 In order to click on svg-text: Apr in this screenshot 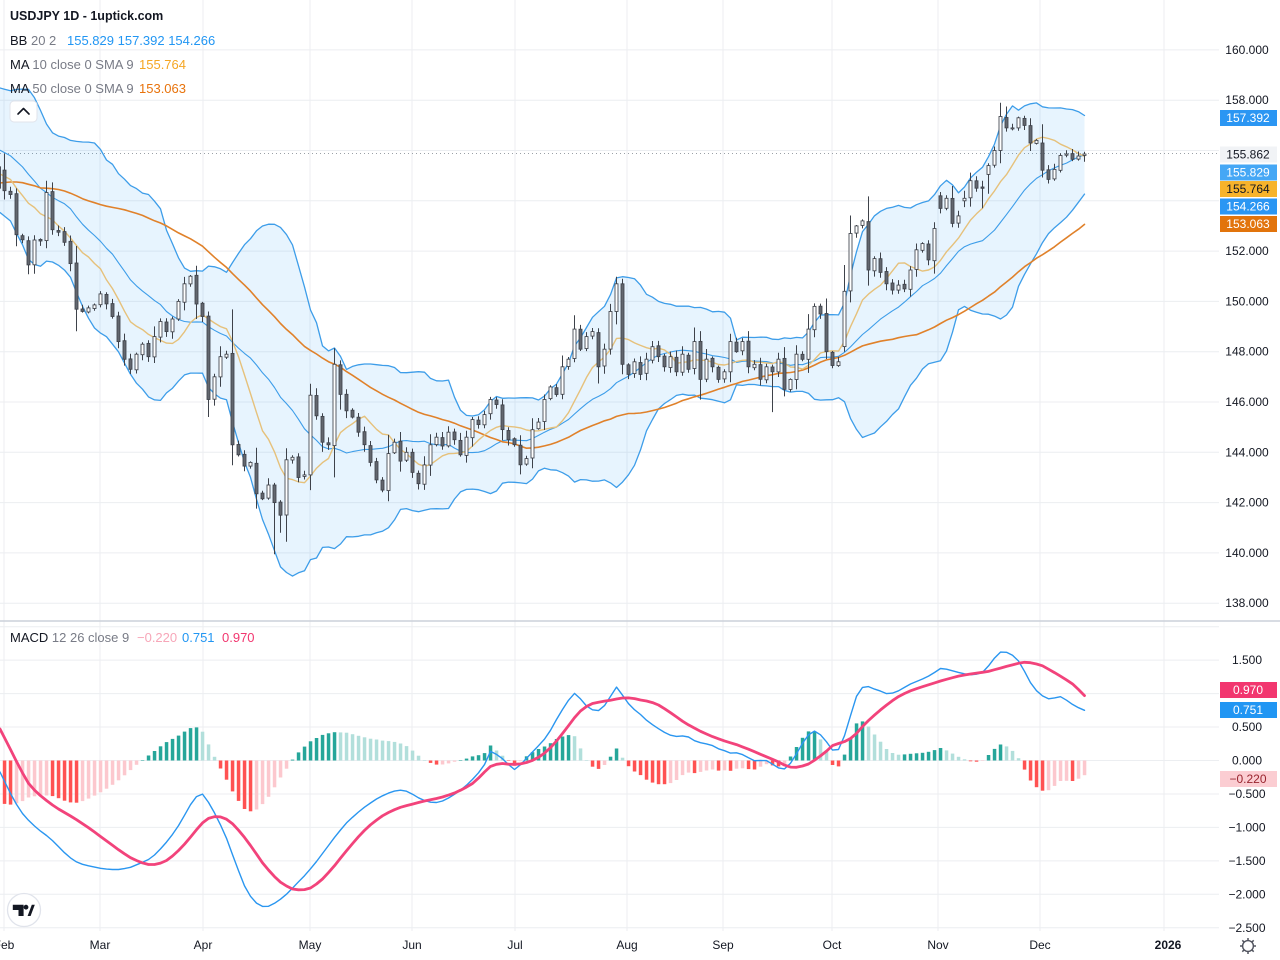, I will do `click(203, 945)`.